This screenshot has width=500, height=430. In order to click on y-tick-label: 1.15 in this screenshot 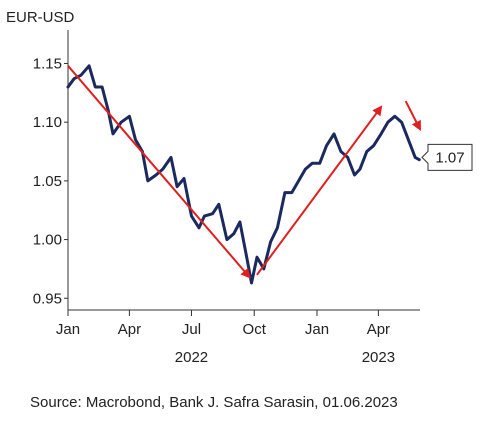, I will do `click(47, 63)`.